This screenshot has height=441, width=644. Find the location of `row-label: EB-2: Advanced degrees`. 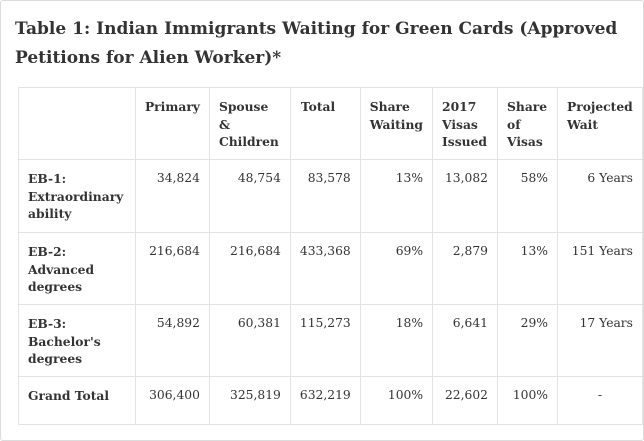

row-label: EB-2: Advanced degrees is located at coordinates (77, 268).